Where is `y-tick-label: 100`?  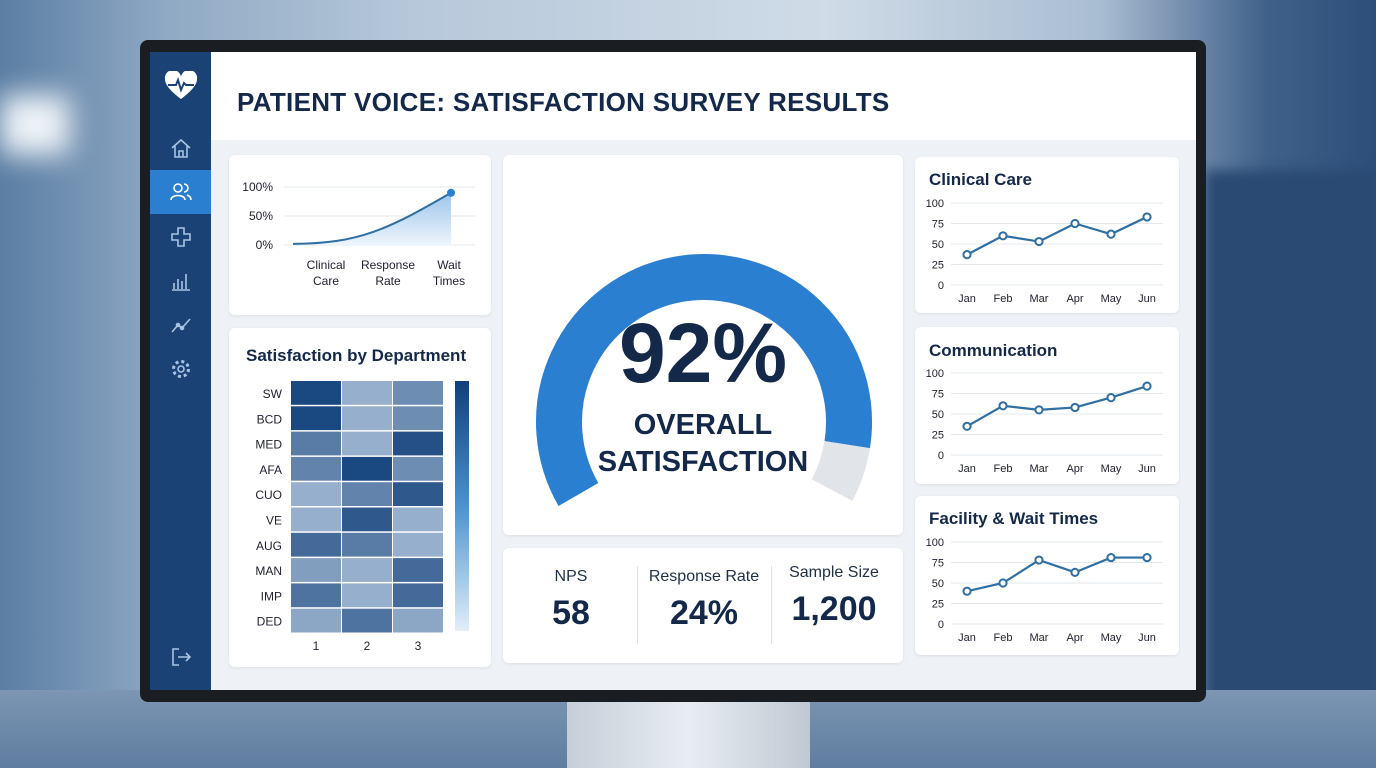
y-tick-label: 100 is located at coordinates (935, 543).